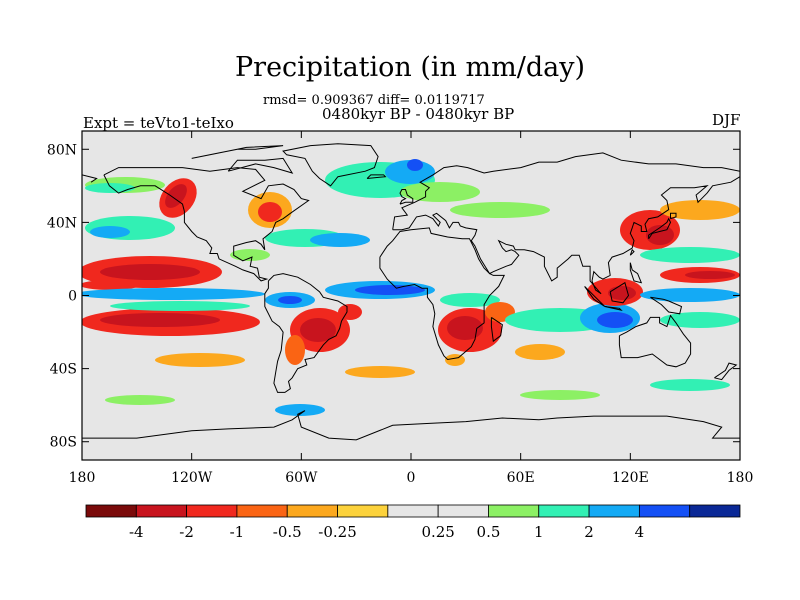  I want to click on chart-title: Precipitation (in mm/day), so click(410, 67).